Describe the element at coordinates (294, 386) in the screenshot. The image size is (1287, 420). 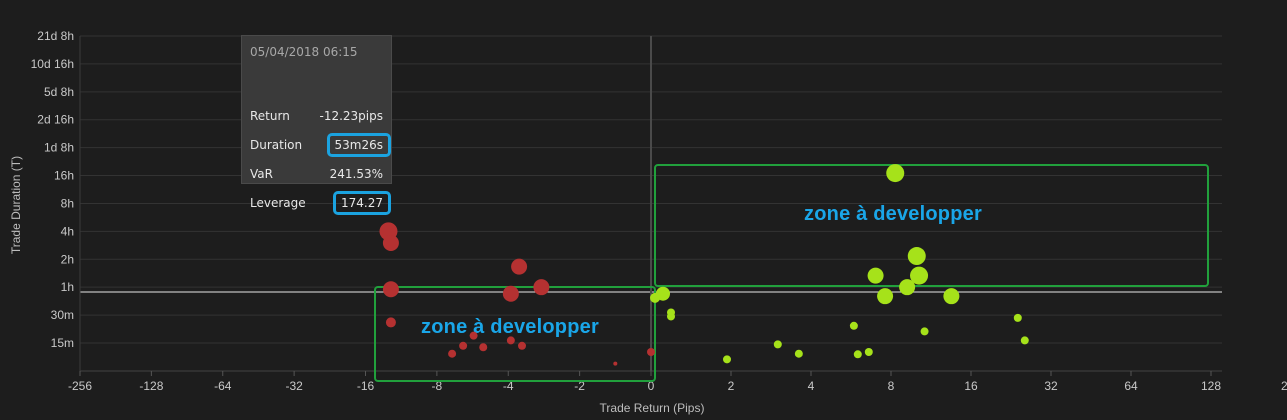
I see `x-tick-label: -32` at that location.